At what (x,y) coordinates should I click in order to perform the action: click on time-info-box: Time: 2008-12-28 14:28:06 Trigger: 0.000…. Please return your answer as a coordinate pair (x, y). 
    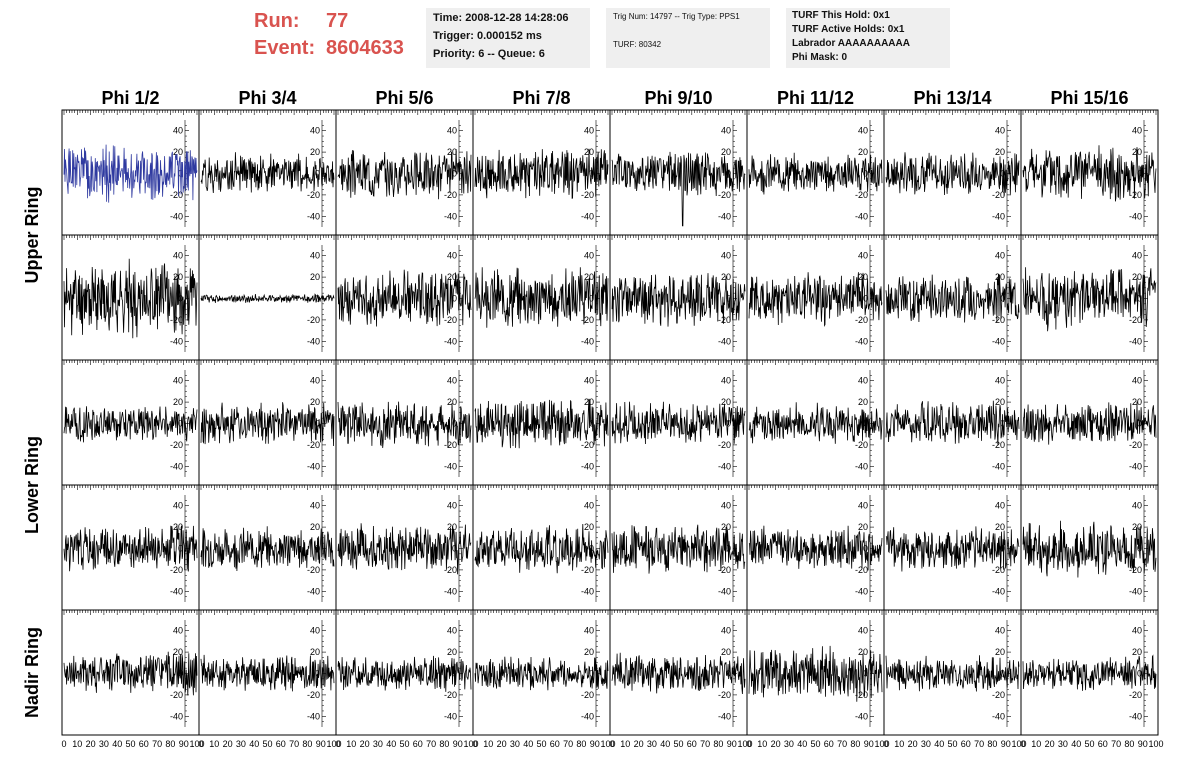
    Looking at the image, I should click on (508, 38).